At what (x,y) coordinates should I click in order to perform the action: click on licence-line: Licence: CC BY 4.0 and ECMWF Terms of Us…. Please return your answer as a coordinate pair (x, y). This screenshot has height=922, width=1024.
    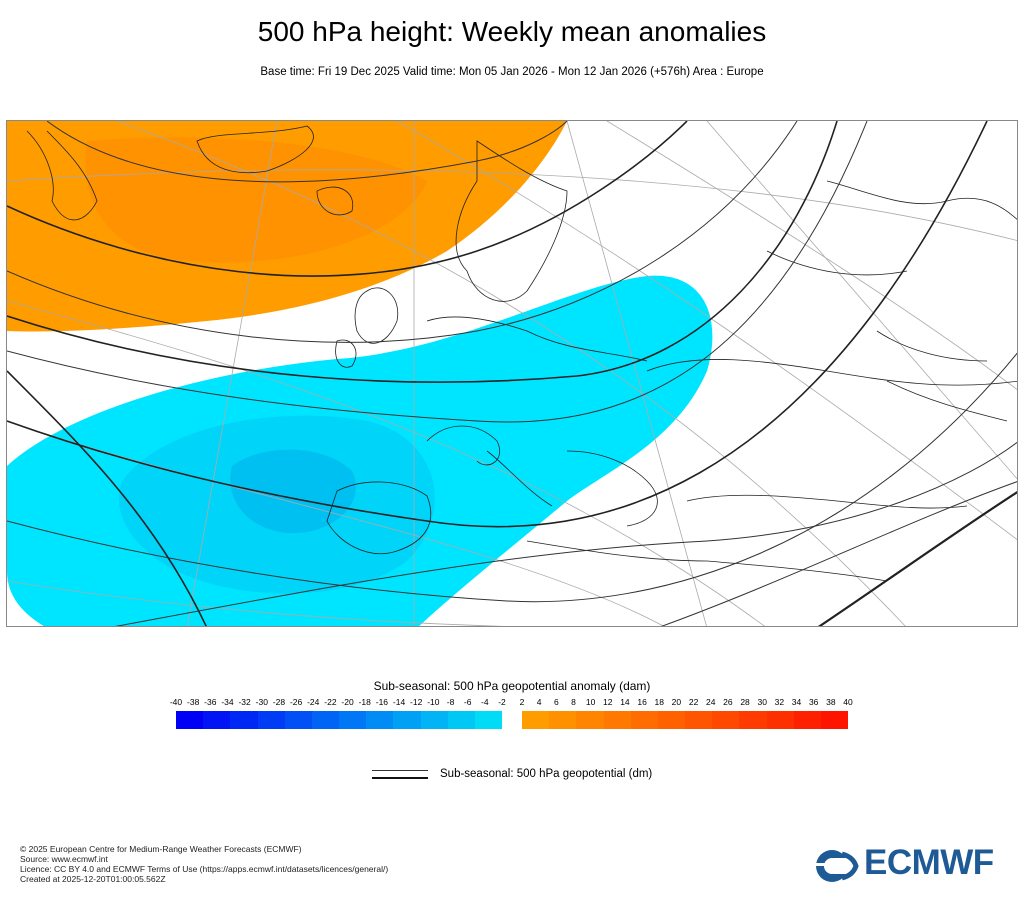
    Looking at the image, I should click on (204, 869).